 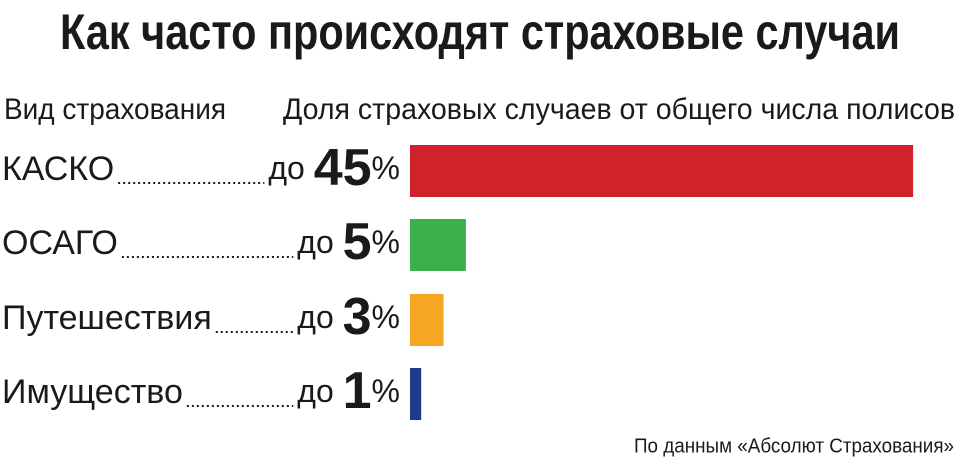 What do you see at coordinates (348, 391) in the screenshot?
I see `value-label: до 1%` at bounding box center [348, 391].